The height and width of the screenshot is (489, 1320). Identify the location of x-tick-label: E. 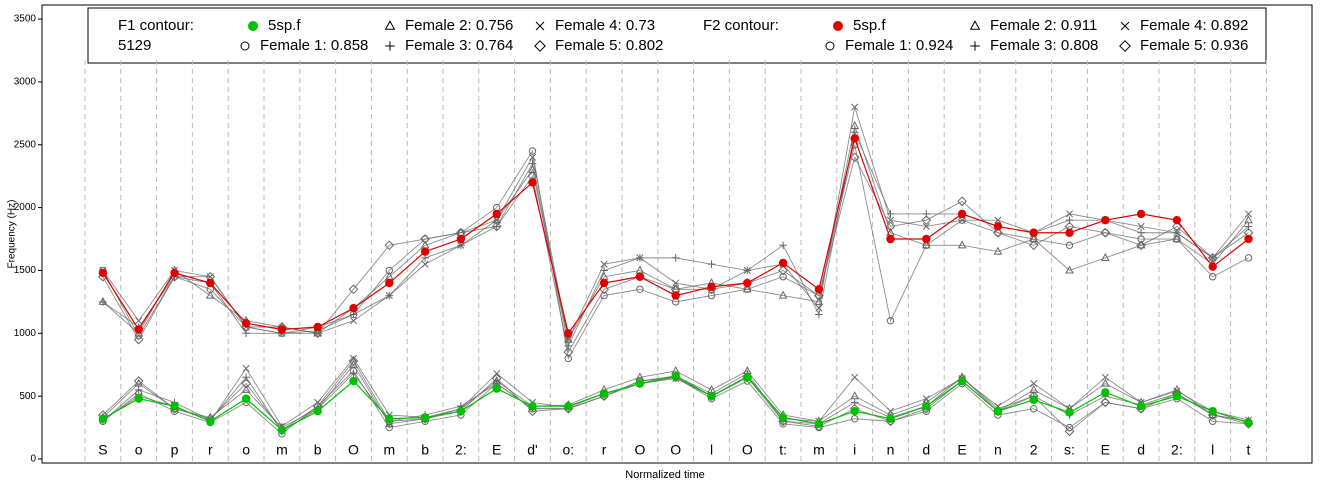
(496, 450).